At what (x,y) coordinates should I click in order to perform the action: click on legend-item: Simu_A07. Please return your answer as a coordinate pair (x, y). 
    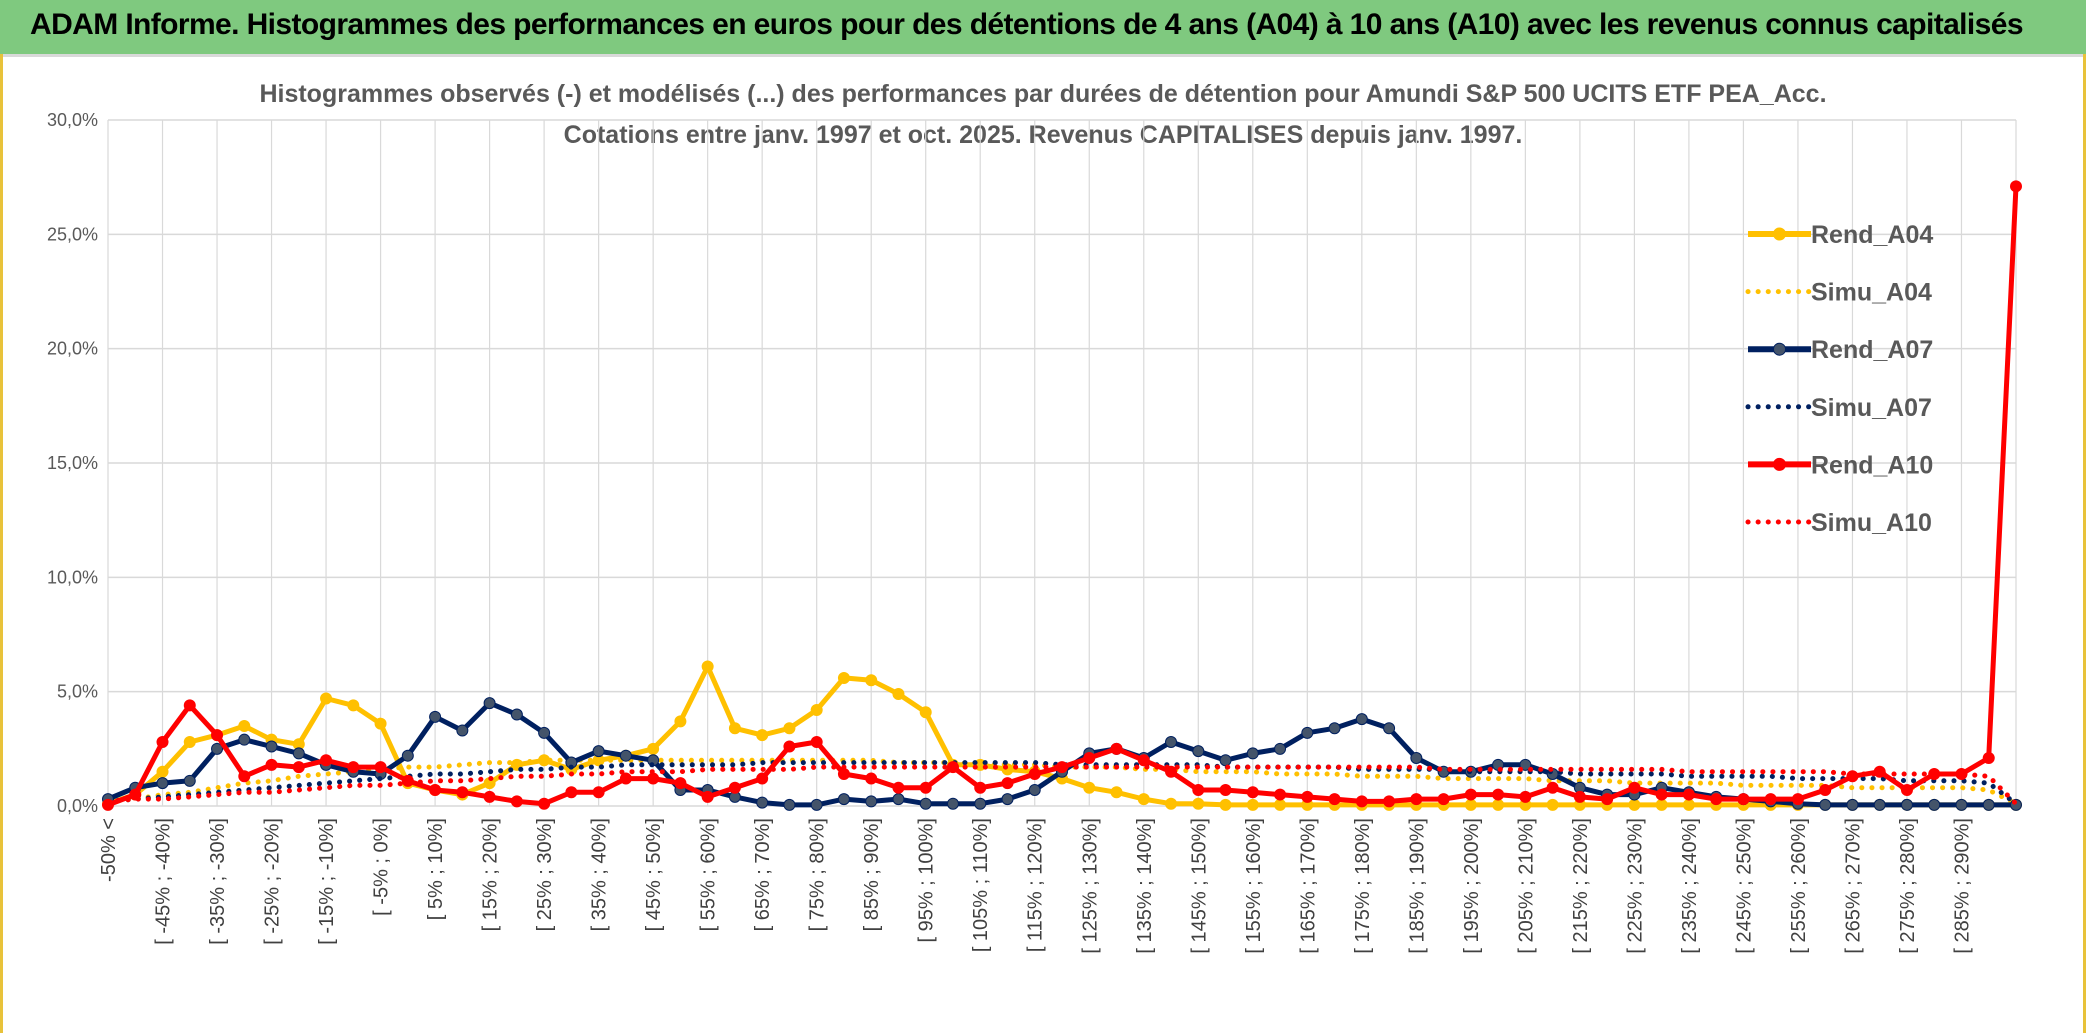
    Looking at the image, I should click on (1838, 408).